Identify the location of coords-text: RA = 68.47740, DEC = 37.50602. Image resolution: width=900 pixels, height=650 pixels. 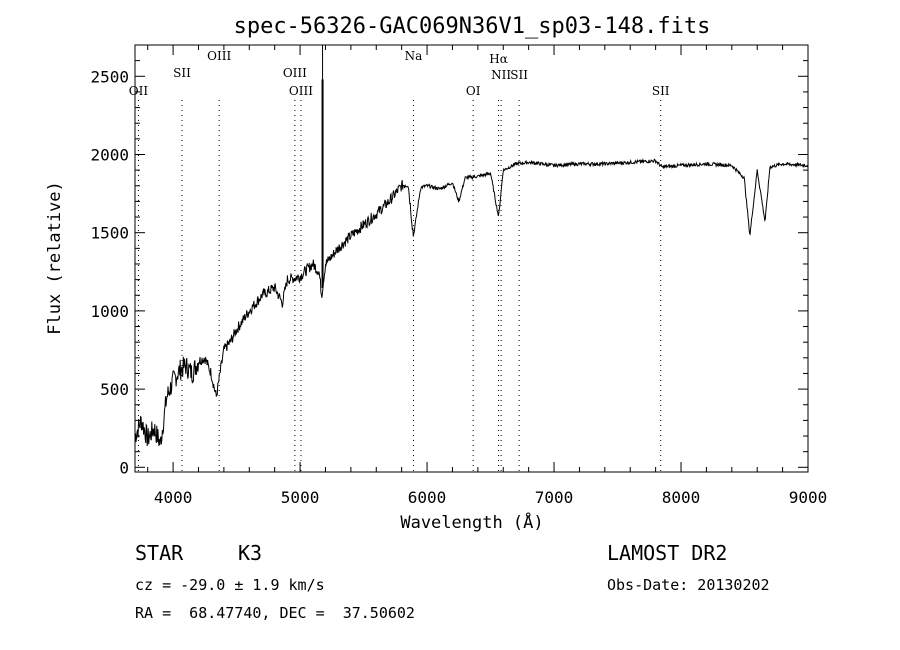
(275, 613).